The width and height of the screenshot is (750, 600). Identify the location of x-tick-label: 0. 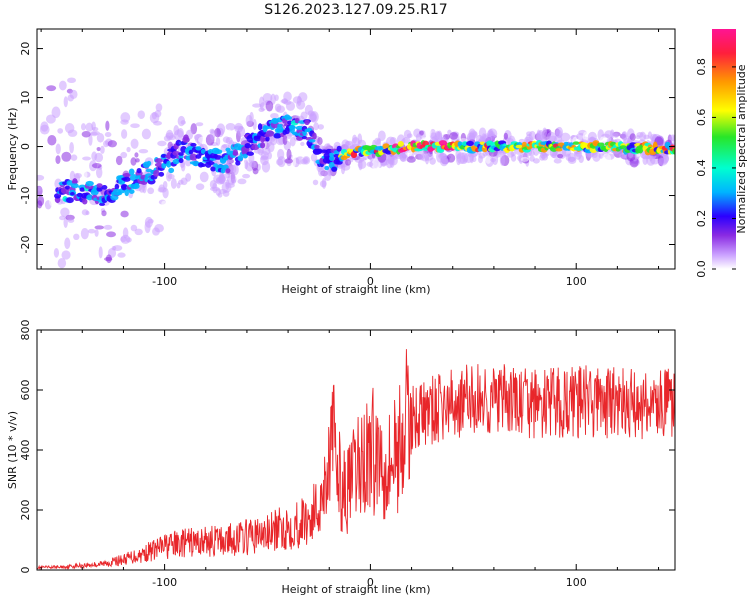
(370, 281).